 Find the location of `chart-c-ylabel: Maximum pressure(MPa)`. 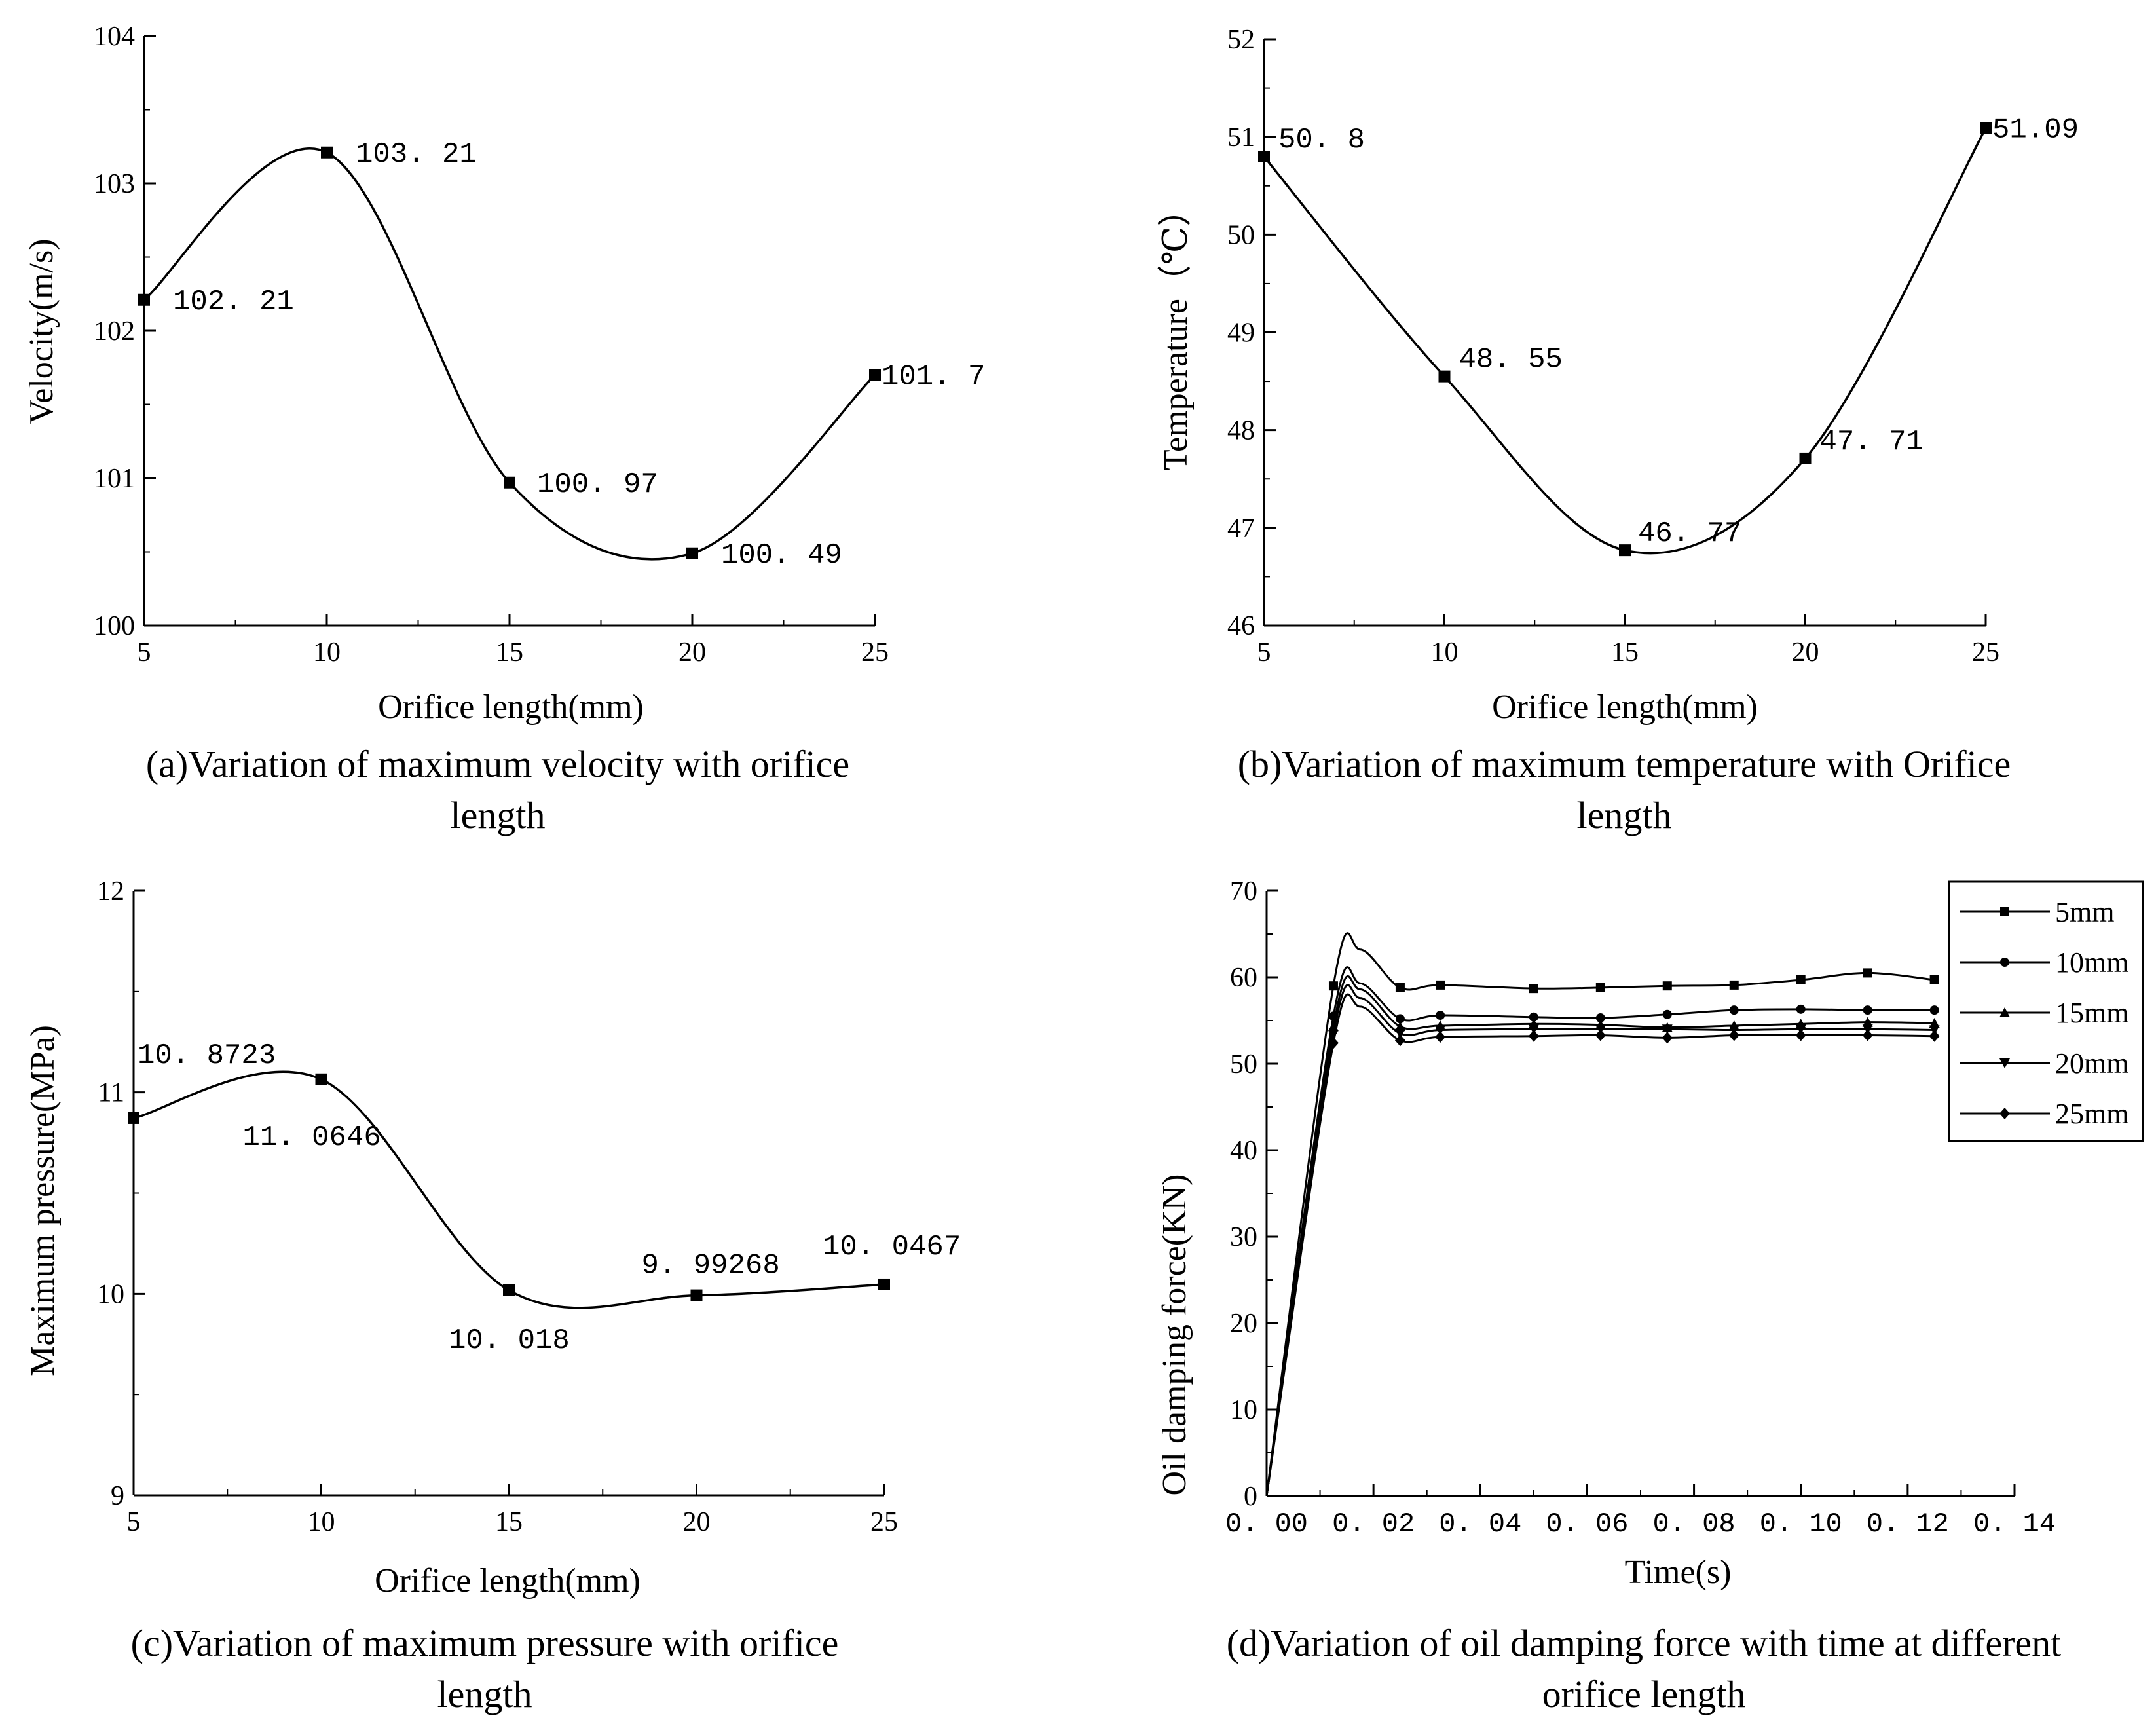

chart-c-ylabel: Maximum pressure(MPa) is located at coordinates (43, 1200).